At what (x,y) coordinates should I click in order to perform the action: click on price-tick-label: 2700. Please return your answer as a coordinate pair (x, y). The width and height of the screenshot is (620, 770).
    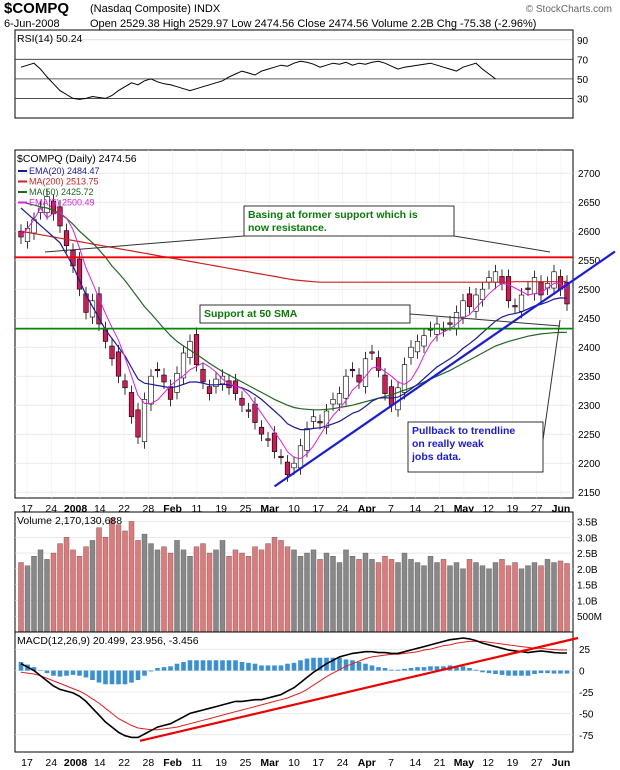
    Looking at the image, I should click on (589, 174).